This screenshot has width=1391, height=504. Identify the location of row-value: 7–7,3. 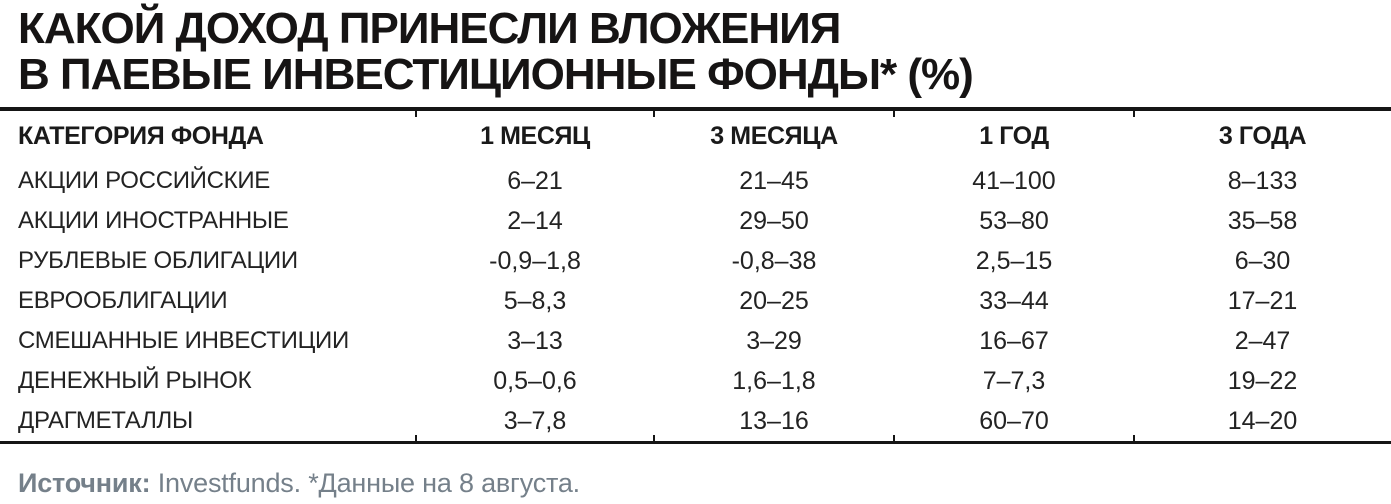
(1014, 380).